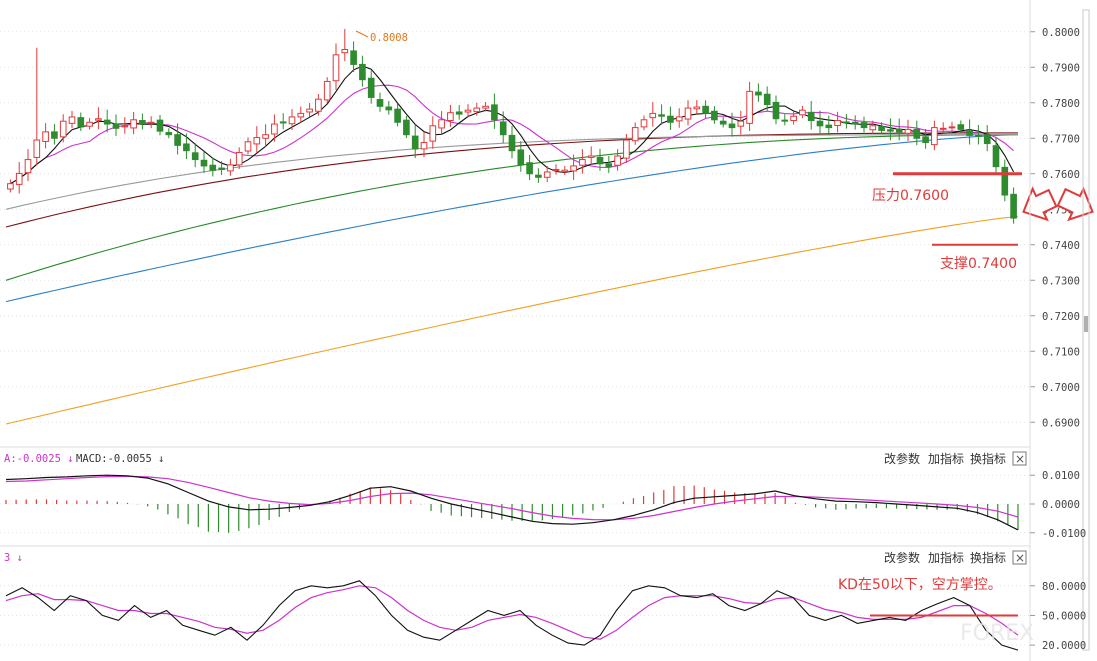 The width and height of the screenshot is (1097, 661). What do you see at coordinates (1061, 423) in the screenshot?
I see `price-tick-label: 0.6900` at bounding box center [1061, 423].